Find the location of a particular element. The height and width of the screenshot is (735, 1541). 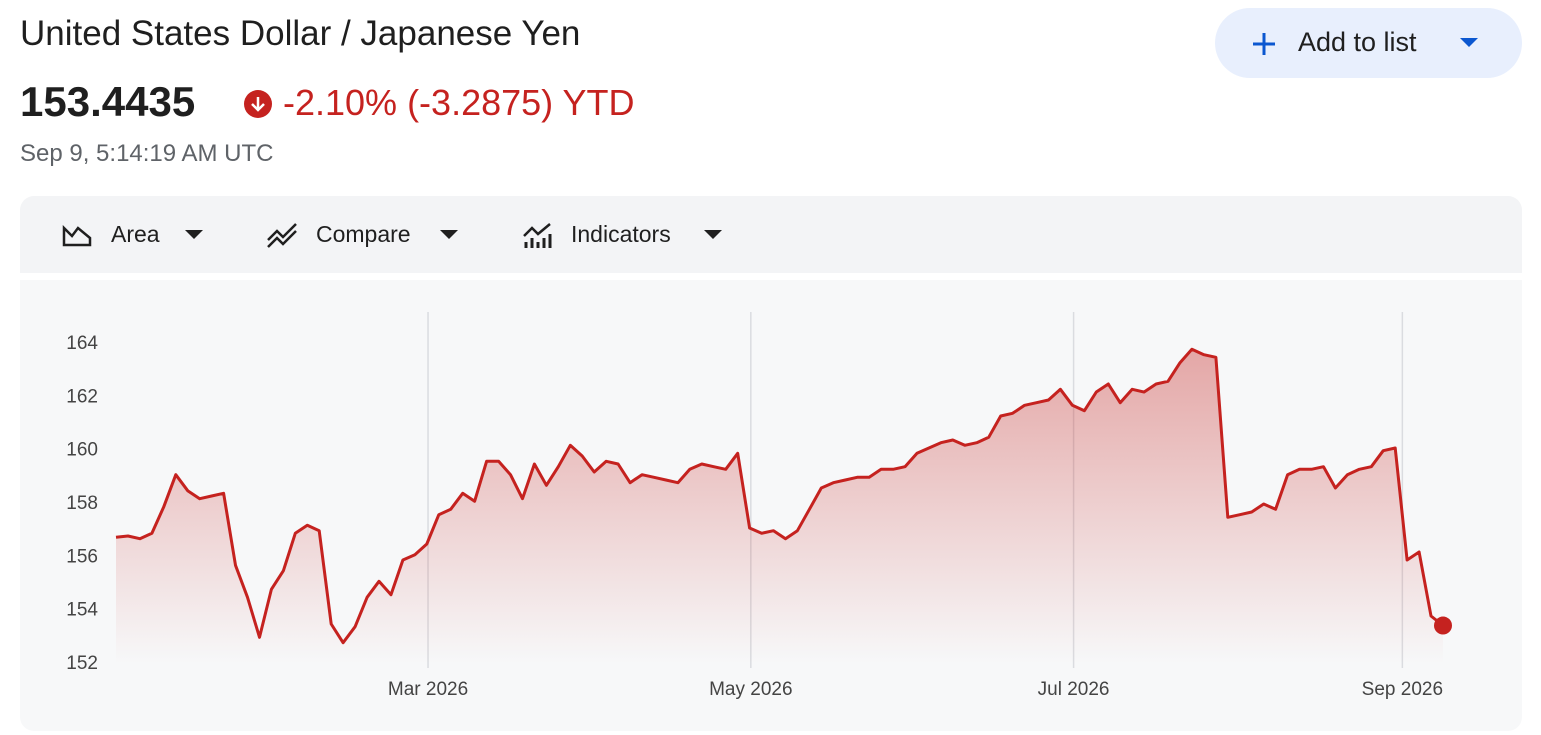

toolbar-item: Compare is located at coordinates (363, 234).